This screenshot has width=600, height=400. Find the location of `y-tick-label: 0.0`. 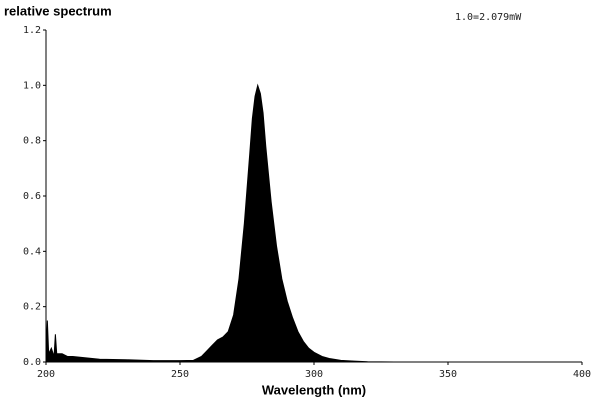

y-tick-label: 0.0 is located at coordinates (32, 362).